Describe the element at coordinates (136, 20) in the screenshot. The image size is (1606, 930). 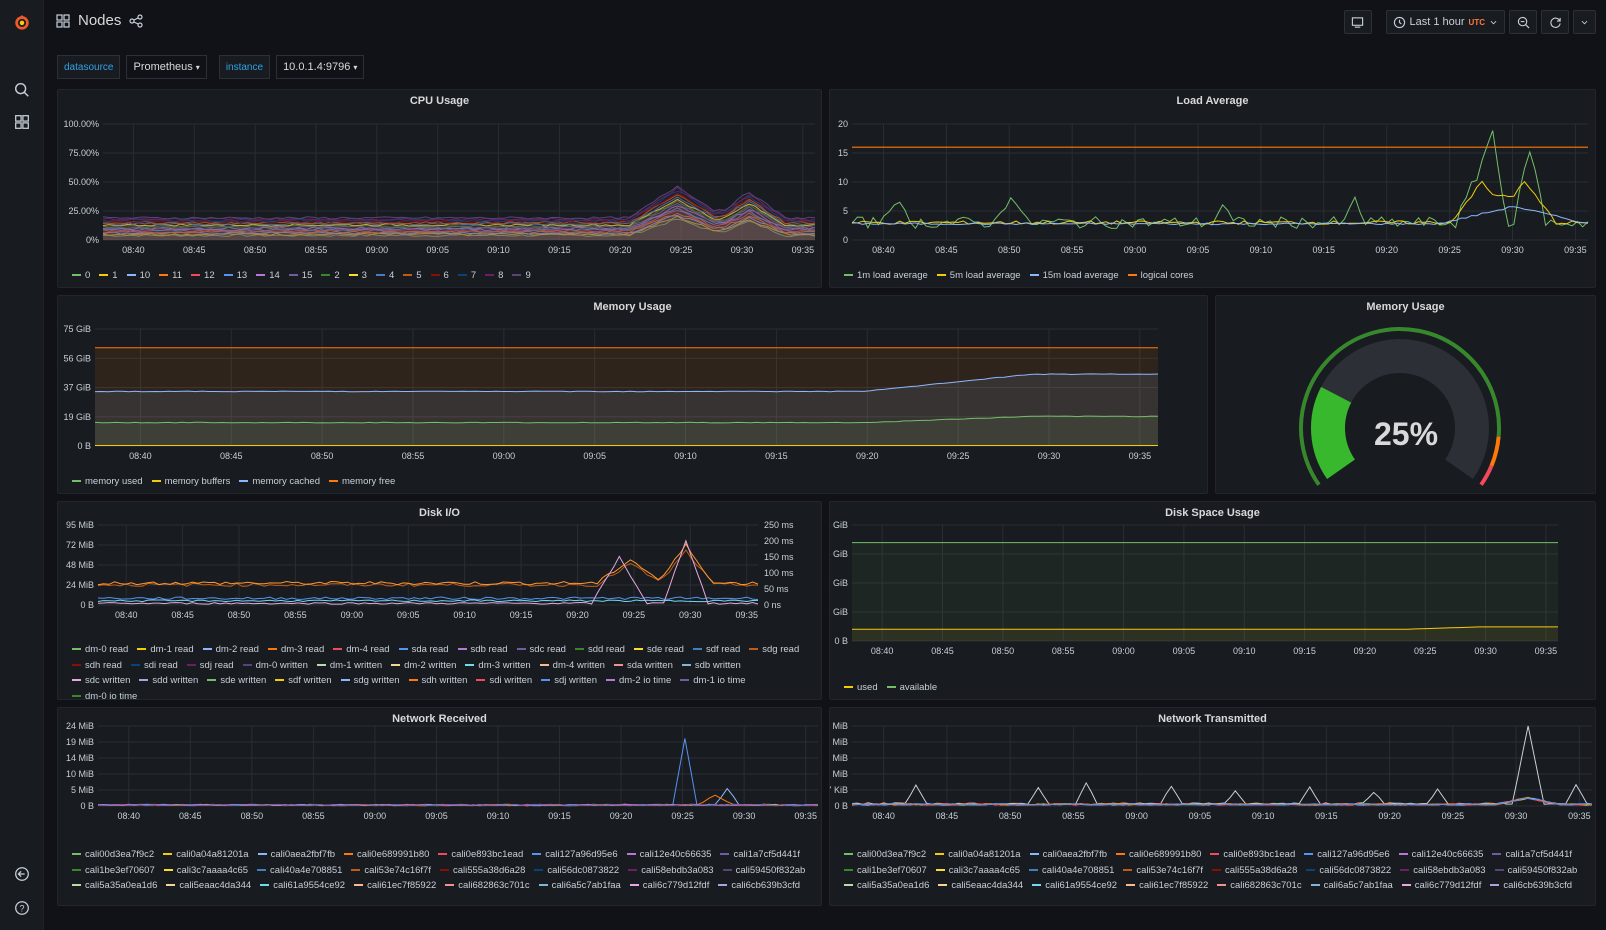
I see `share-icon` at that location.